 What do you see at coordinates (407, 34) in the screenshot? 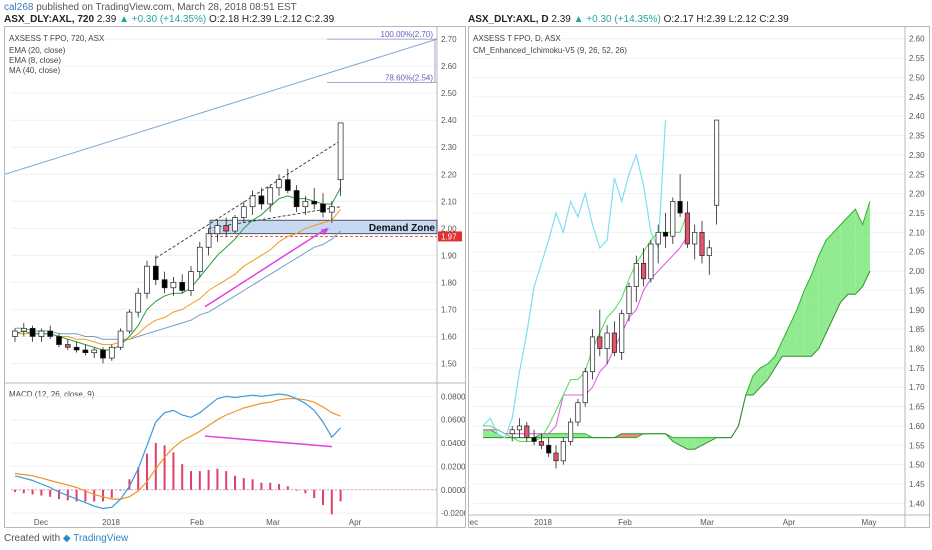
I see `fib-level-label: 100.00%(2.70)` at bounding box center [407, 34].